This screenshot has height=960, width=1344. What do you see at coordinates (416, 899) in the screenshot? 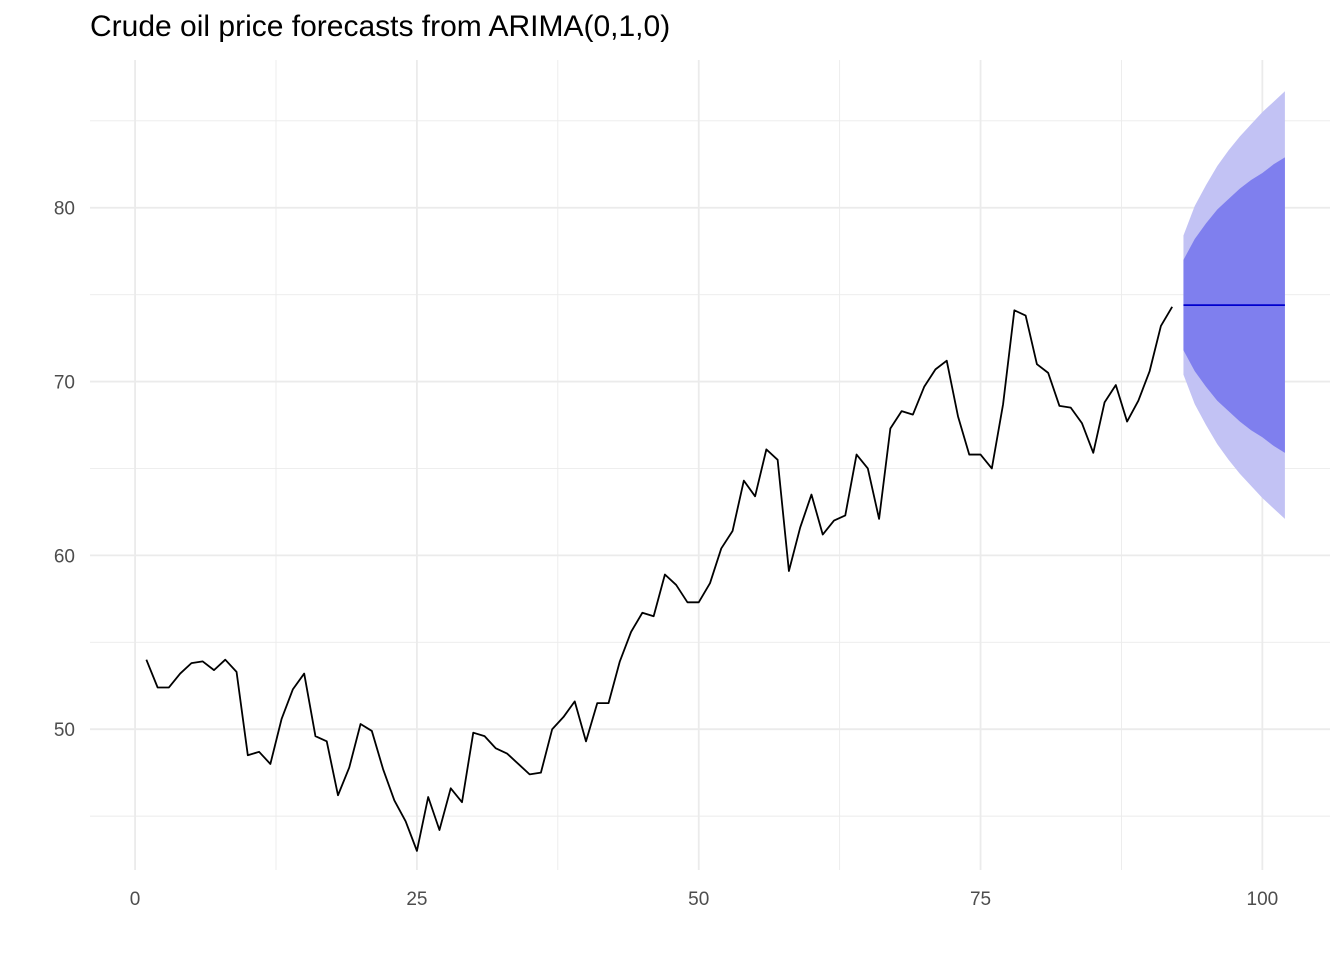
I see `x-tick-label: 25` at bounding box center [416, 899].